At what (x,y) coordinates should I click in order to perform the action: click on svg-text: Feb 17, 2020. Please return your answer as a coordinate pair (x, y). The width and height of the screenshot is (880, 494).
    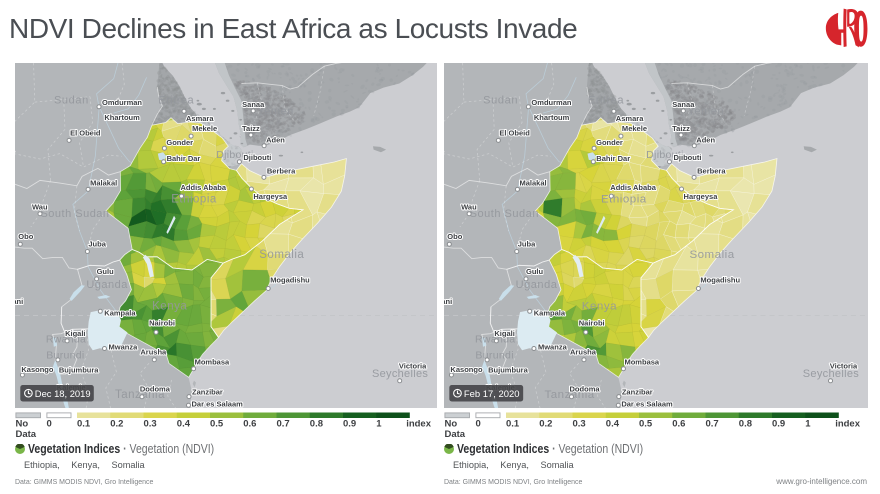
    Looking at the image, I should click on (492, 393).